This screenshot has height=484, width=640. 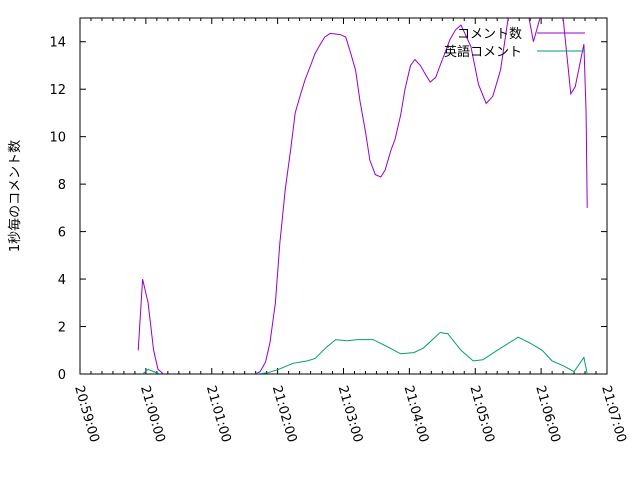 I want to click on y-tick-label: 12, so click(x=57, y=90).